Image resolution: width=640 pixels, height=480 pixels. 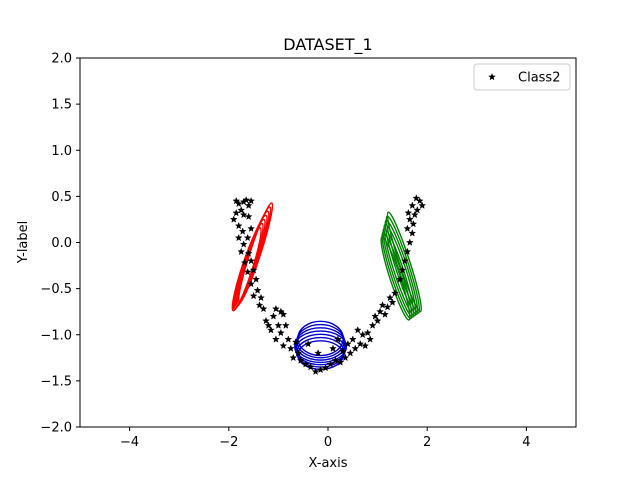 What do you see at coordinates (327, 45) in the screenshot?
I see `chart-title: DATASET_1` at bounding box center [327, 45].